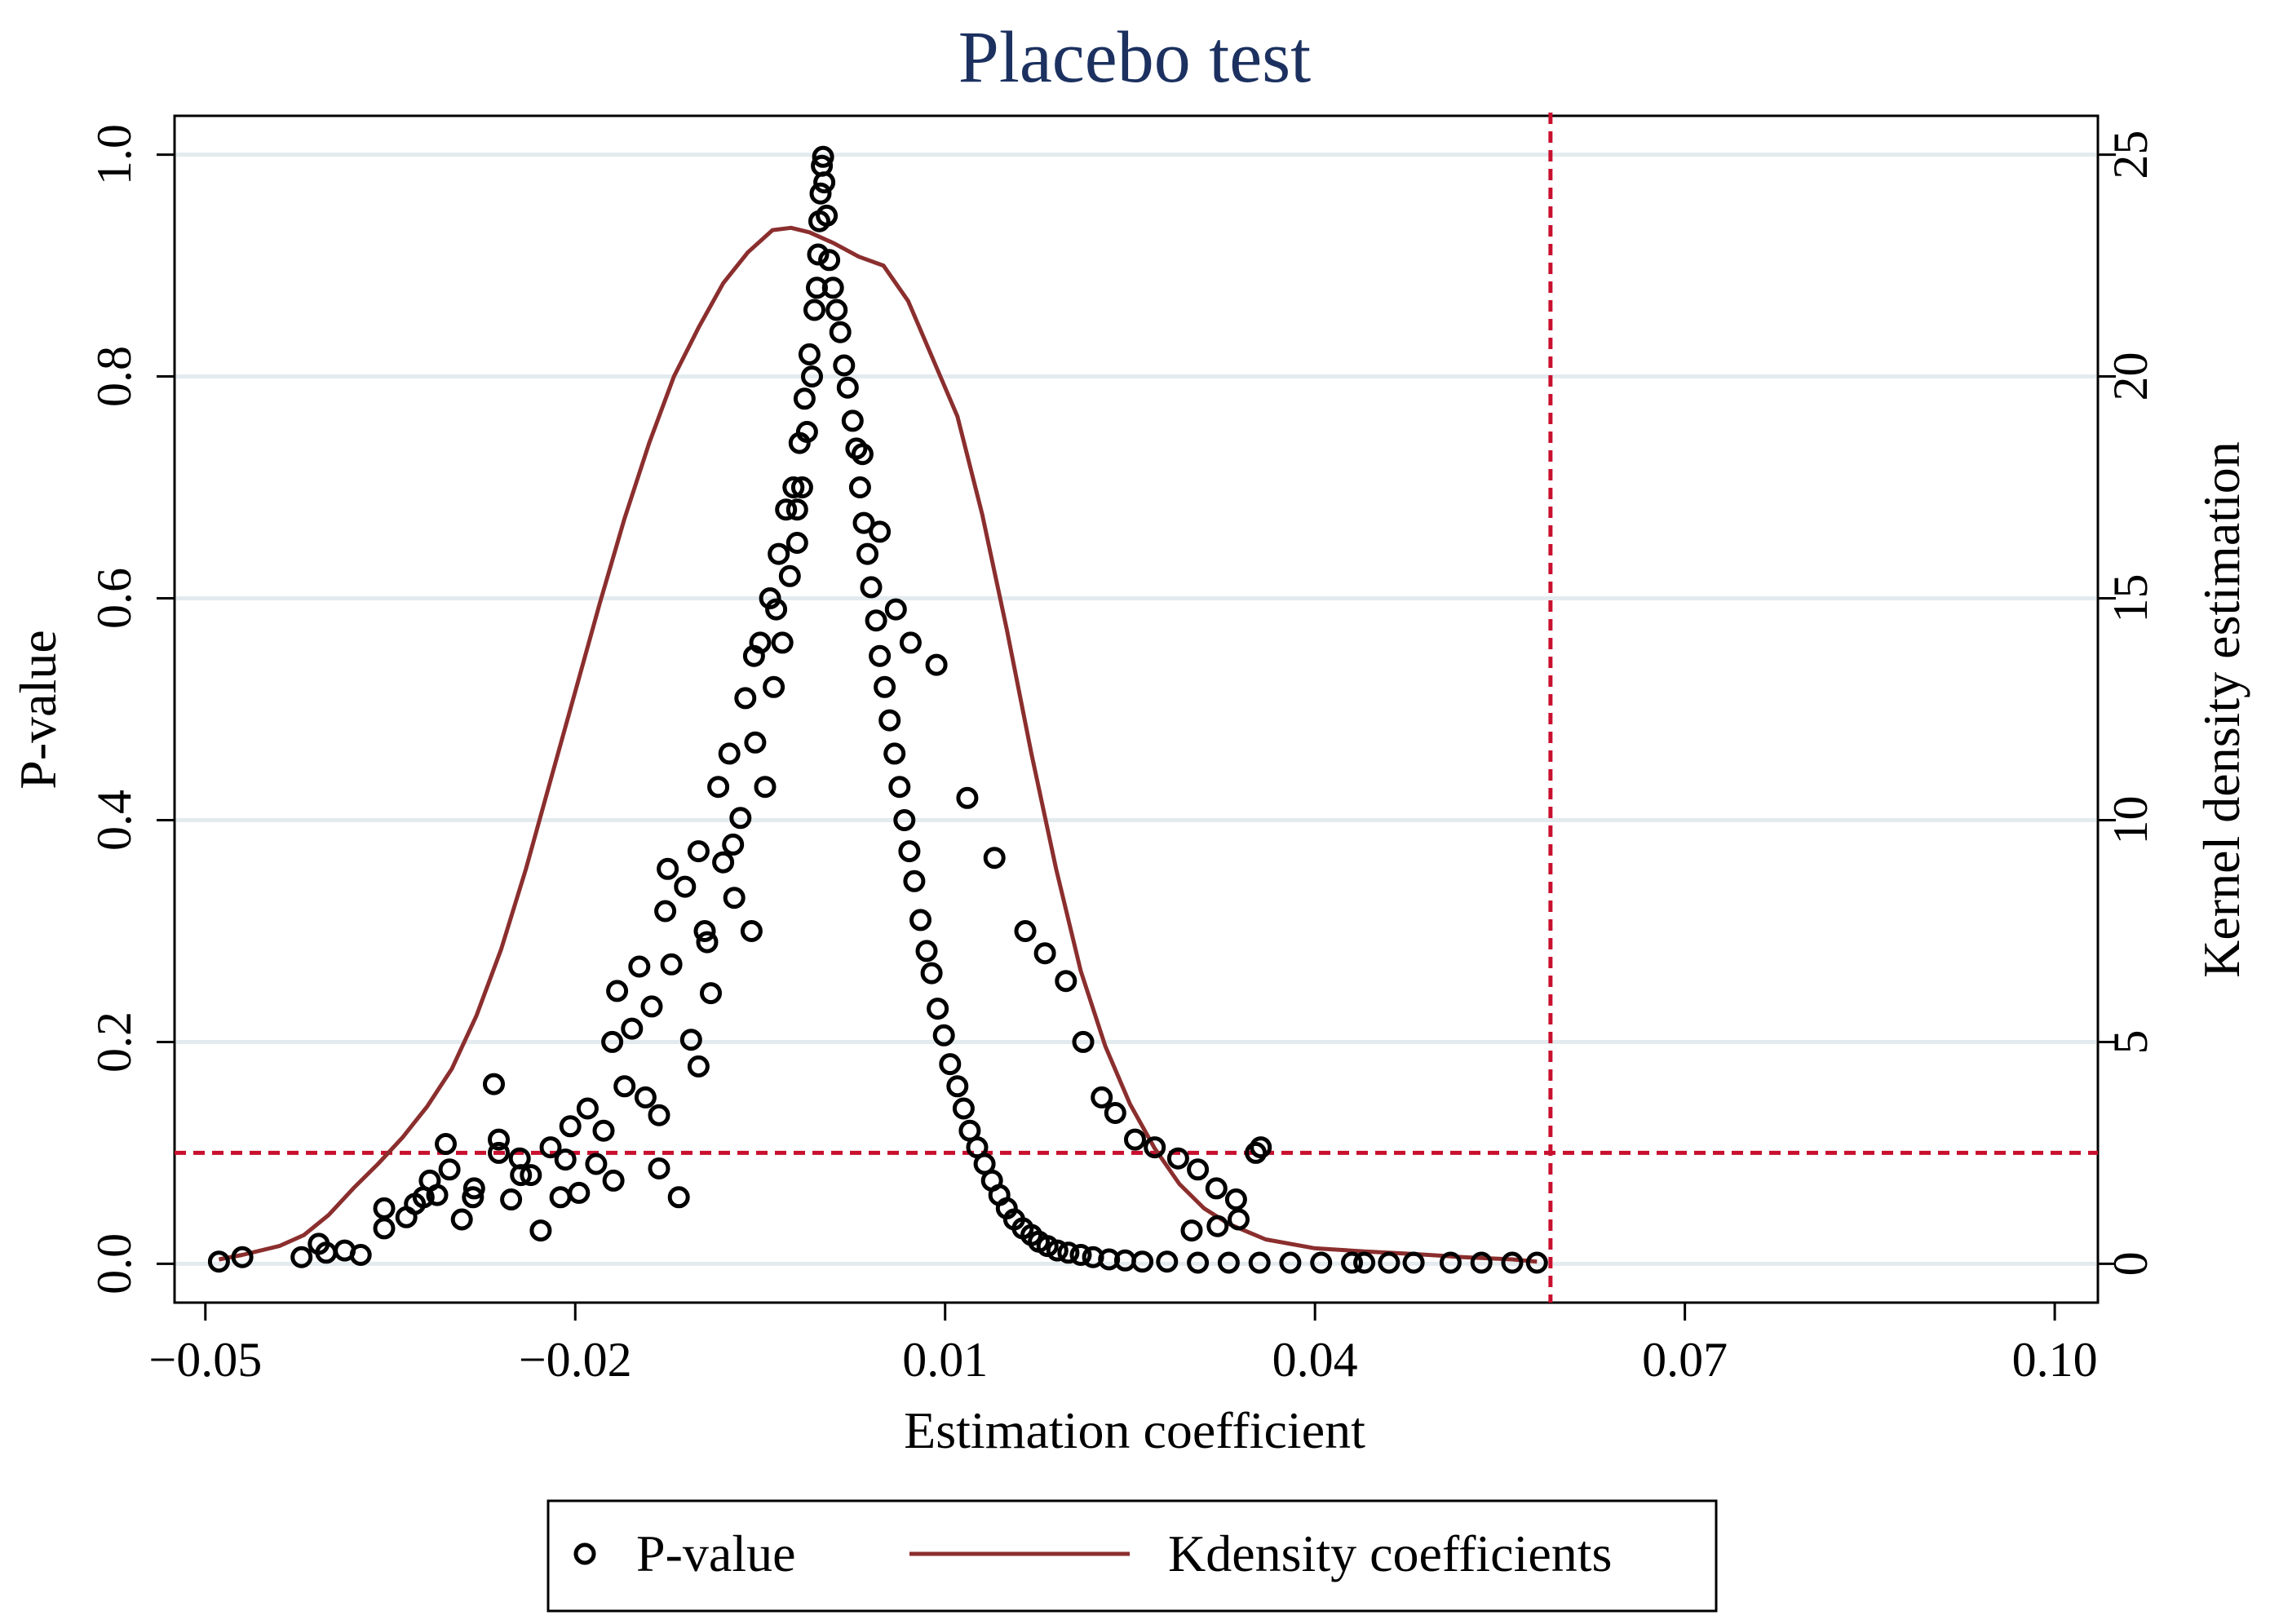 The image size is (2270, 1624). I want to click on x-tick-label: 0.10, so click(2055, 1360).